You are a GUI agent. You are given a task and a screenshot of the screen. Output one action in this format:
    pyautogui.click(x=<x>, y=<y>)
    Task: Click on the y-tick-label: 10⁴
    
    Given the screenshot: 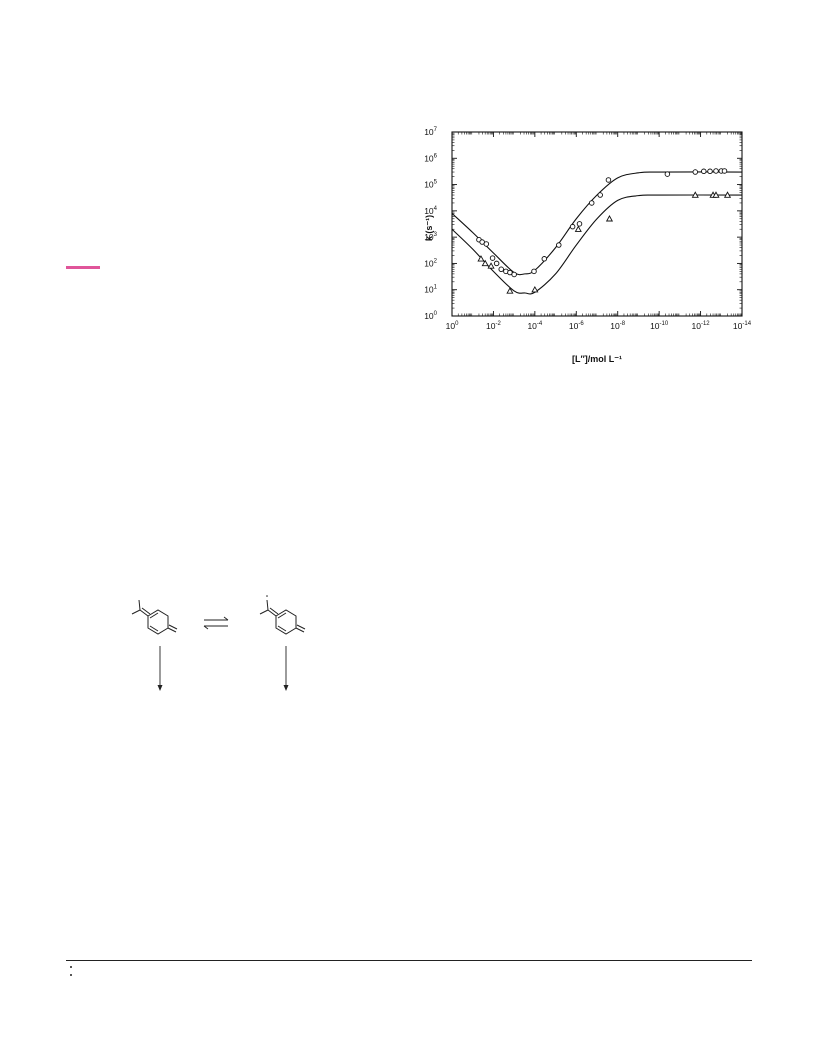 What is the action you would take?
    pyautogui.click(x=430, y=211)
    